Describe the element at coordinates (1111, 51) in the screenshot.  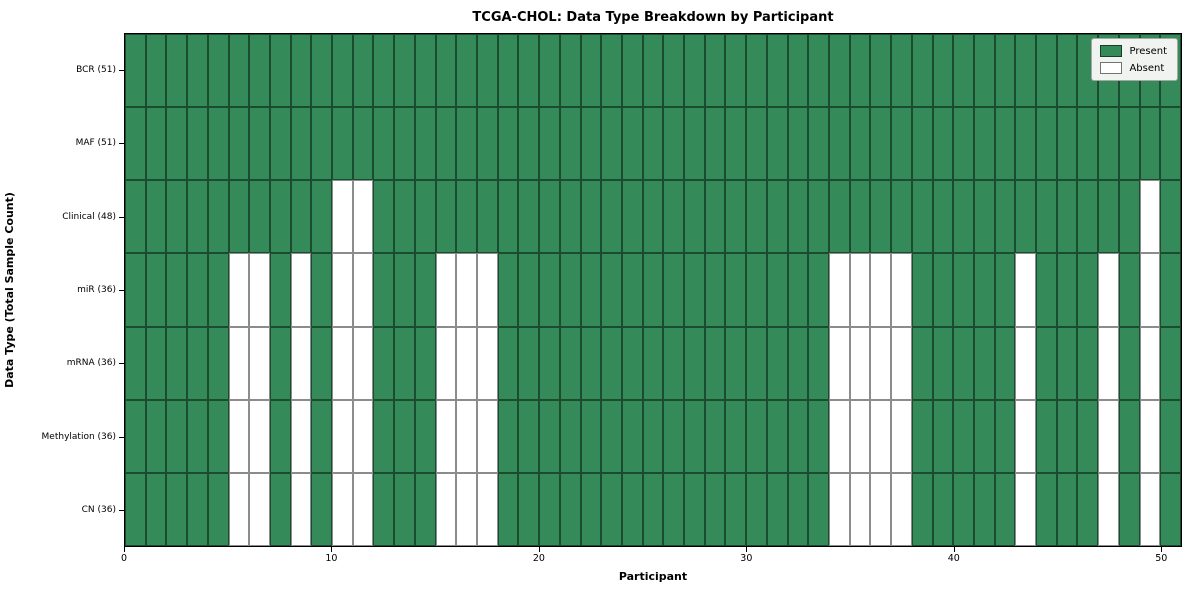
I see `present-swatch` at that location.